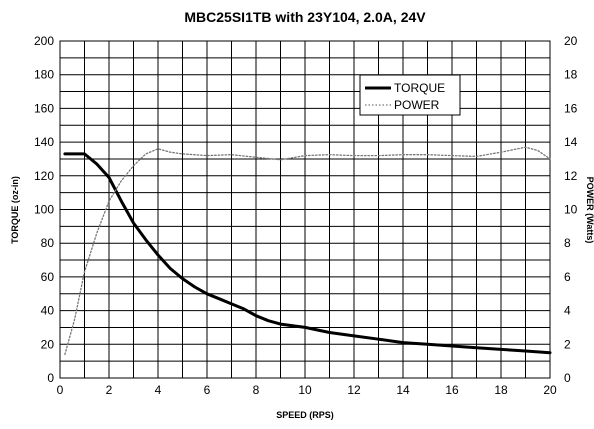 Image resolution: width=594 pixels, height=429 pixels. Describe the element at coordinates (571, 75) in the screenshot. I see `y-right-tick-label: 18` at that location.